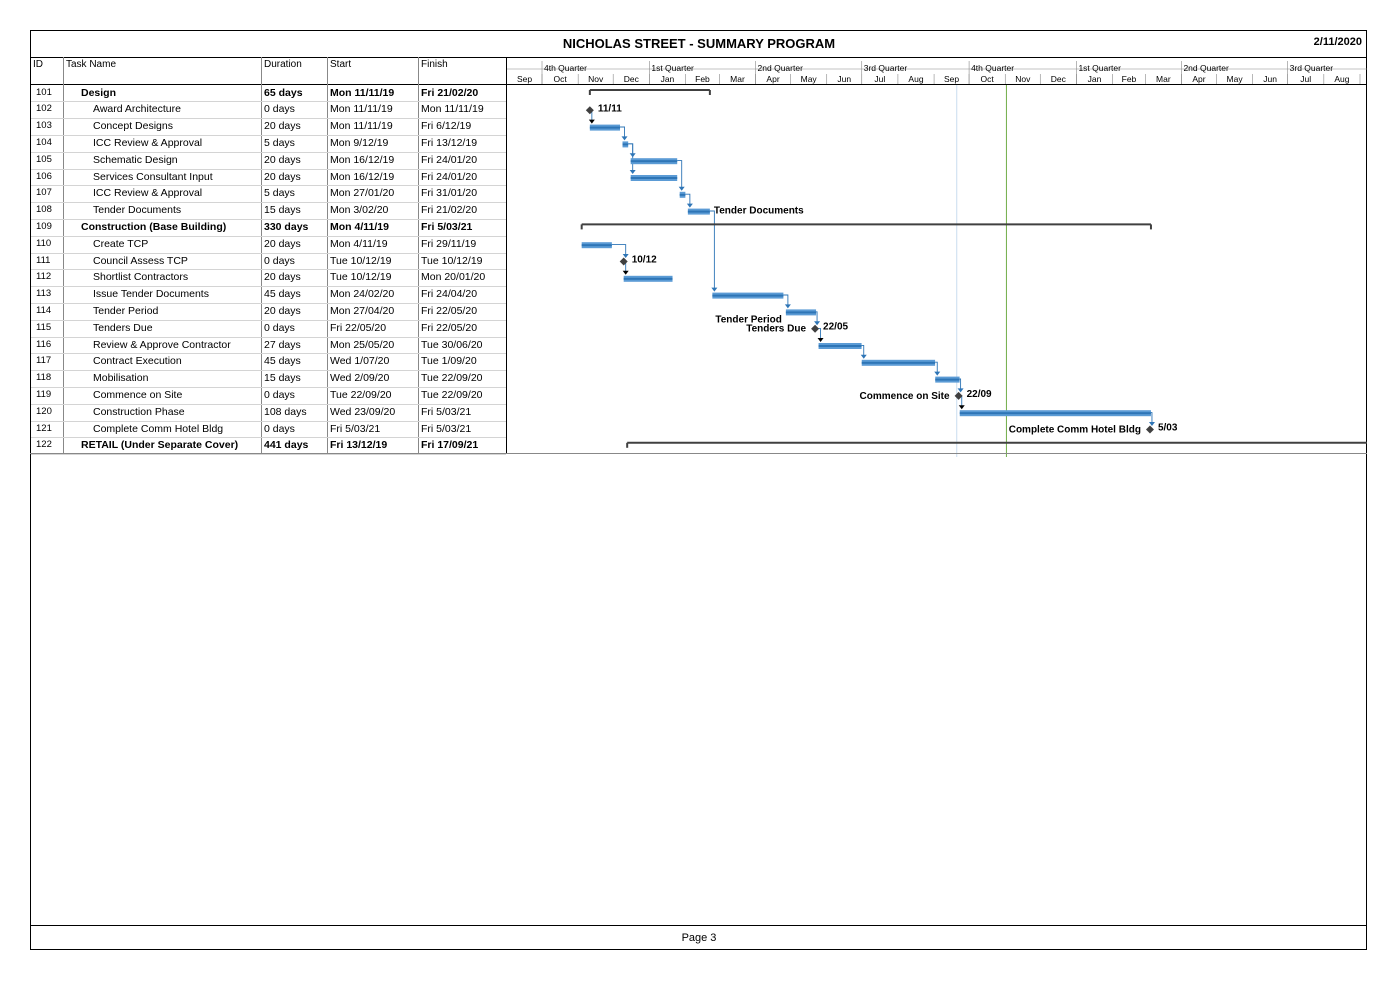 The image size is (1398, 981). Describe the element at coordinates (565, 68) in the screenshot. I see `quarter-label: 4th Quarter` at that location.